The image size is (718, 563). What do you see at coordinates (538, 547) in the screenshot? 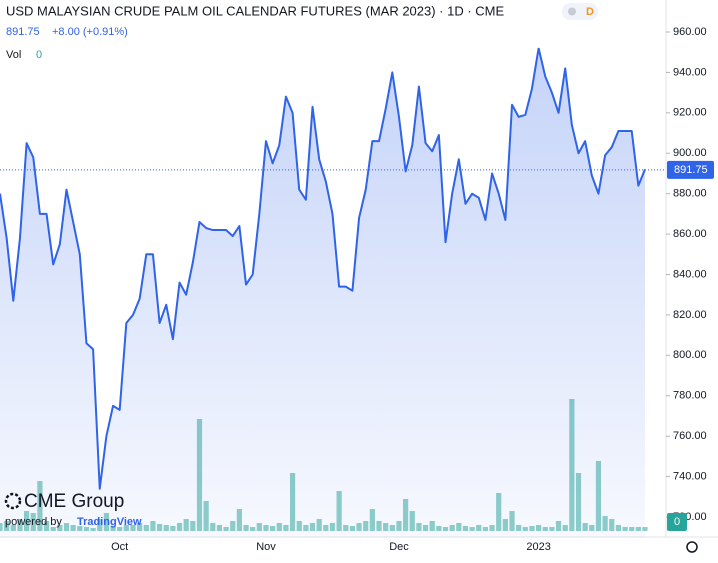
I see `x-tick-label: 2023` at bounding box center [538, 547].